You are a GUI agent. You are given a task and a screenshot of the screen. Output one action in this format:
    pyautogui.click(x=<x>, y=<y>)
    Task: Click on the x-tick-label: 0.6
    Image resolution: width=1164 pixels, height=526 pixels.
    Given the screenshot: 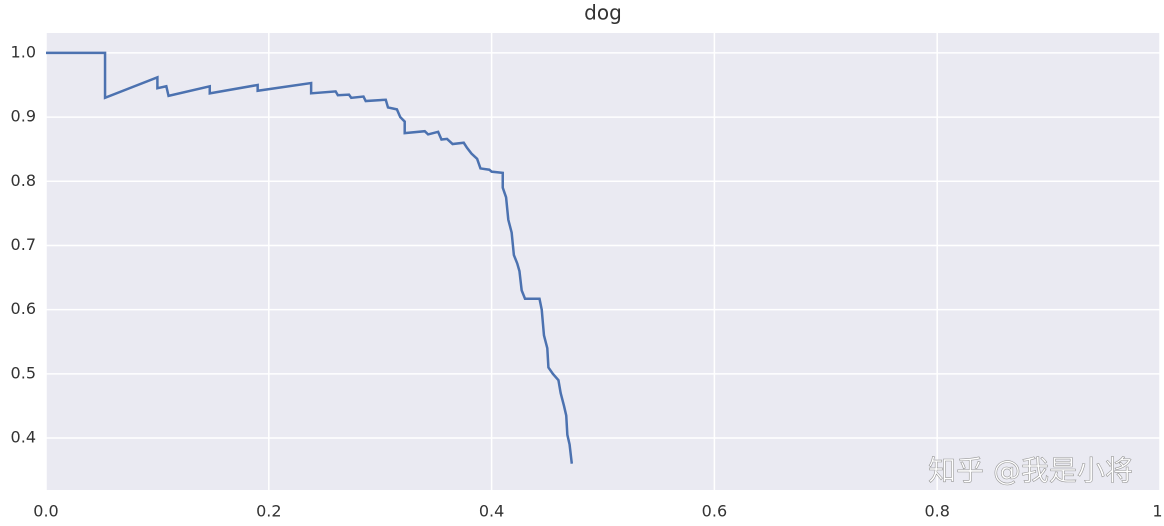 What is the action you would take?
    pyautogui.click(x=714, y=511)
    